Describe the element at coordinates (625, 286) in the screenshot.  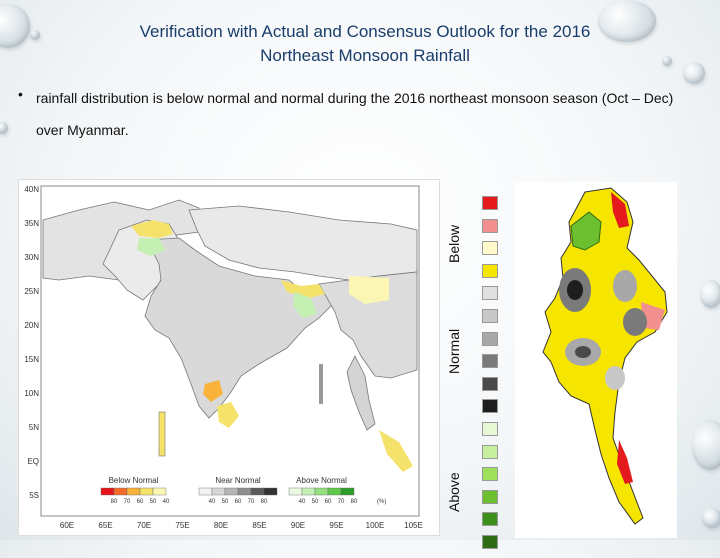
I see `normal-region-central` at that location.